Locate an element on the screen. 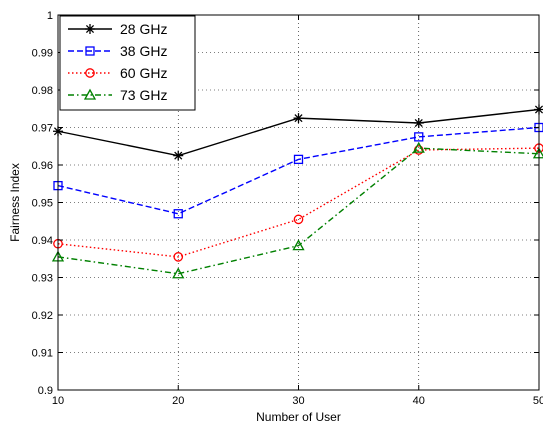 This screenshot has height=426, width=543. x-axis-label: Number of User is located at coordinates (298, 417).